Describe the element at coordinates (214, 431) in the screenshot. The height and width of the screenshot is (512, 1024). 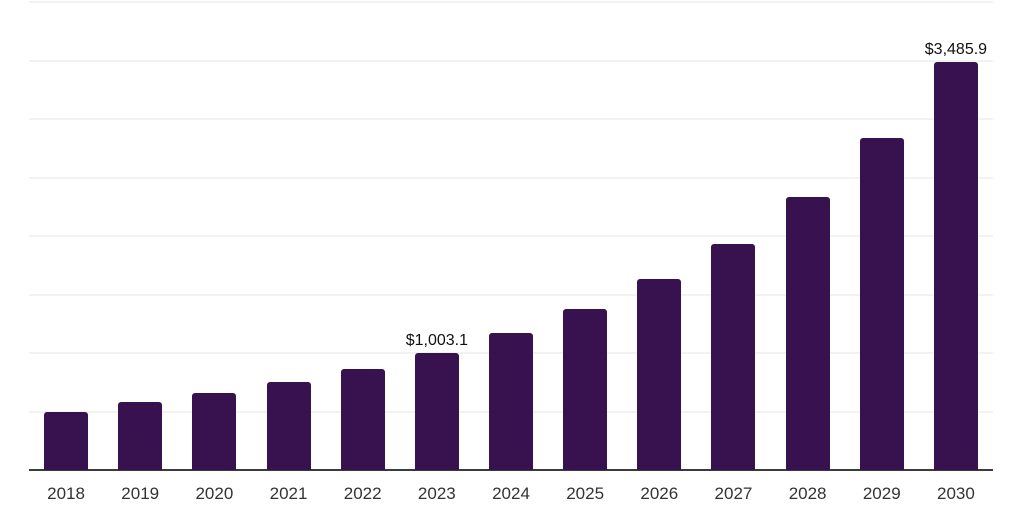
I see `bar-2020` at that location.